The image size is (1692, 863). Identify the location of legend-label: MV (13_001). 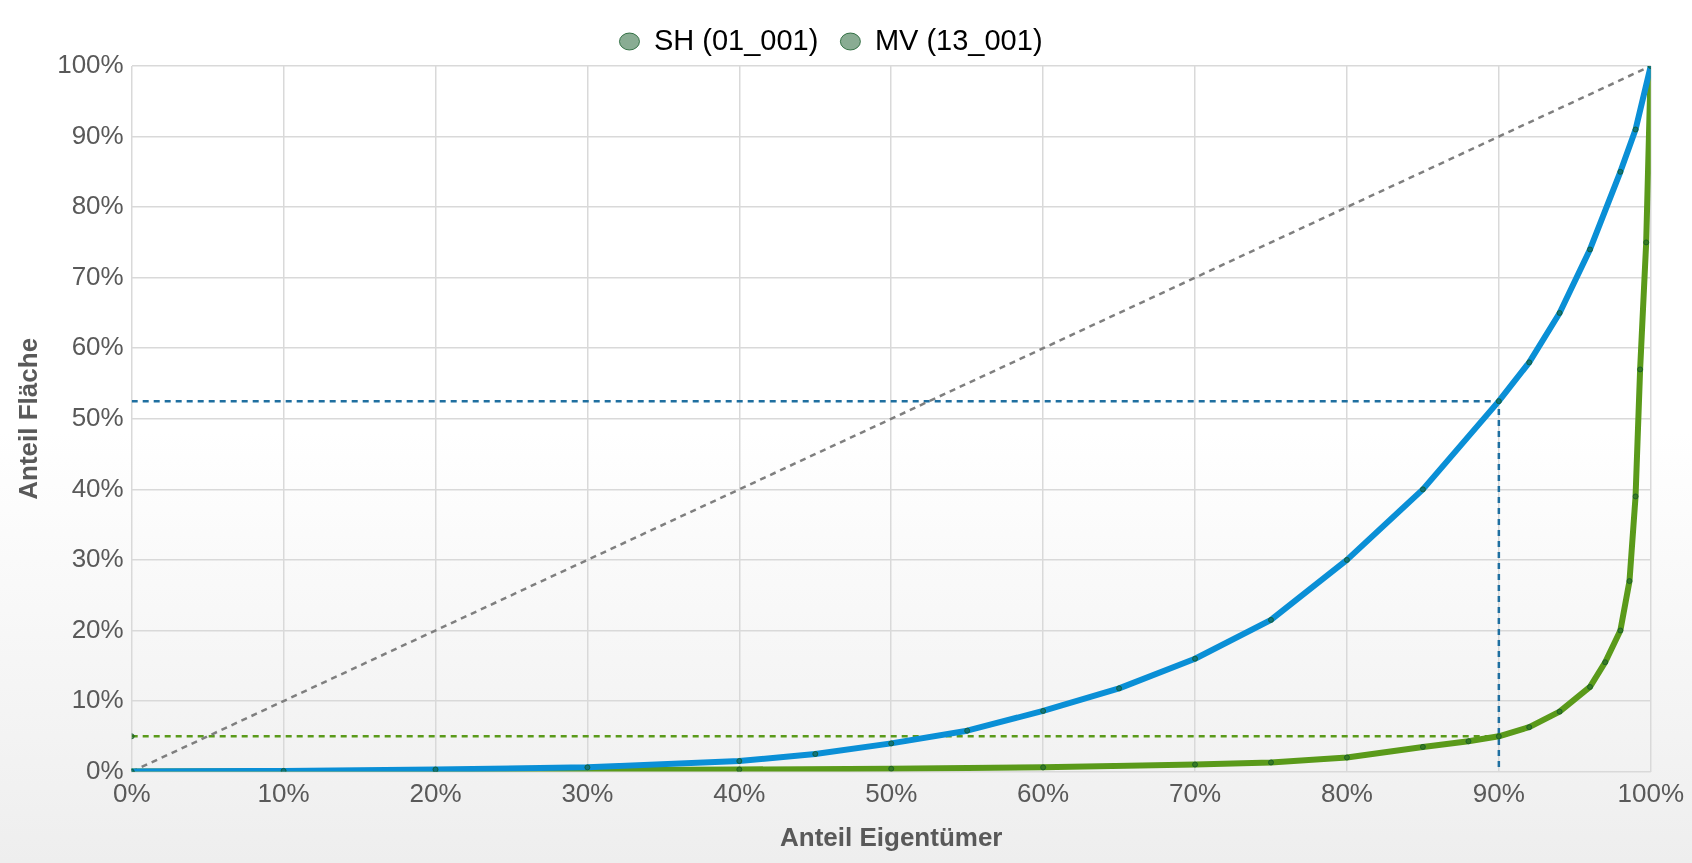
(958, 39).